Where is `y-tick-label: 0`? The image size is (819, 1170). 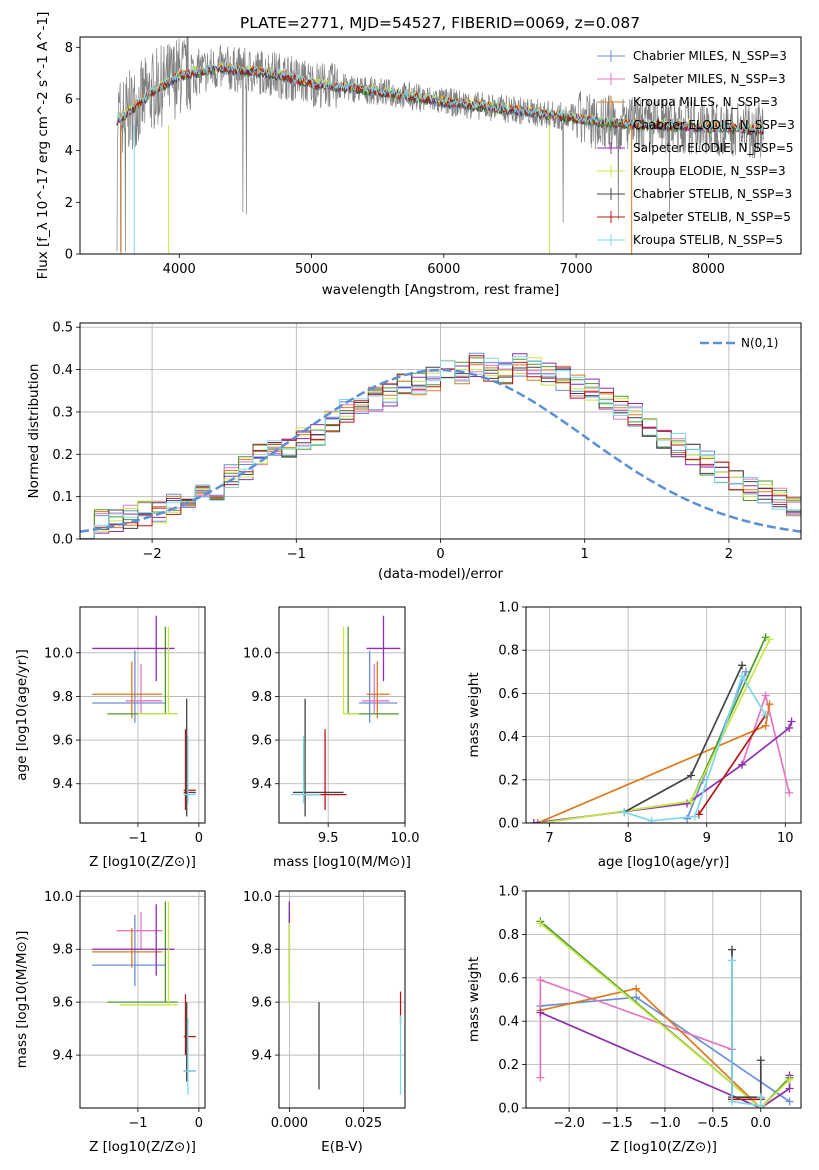 y-tick-label: 0 is located at coordinates (69, 255).